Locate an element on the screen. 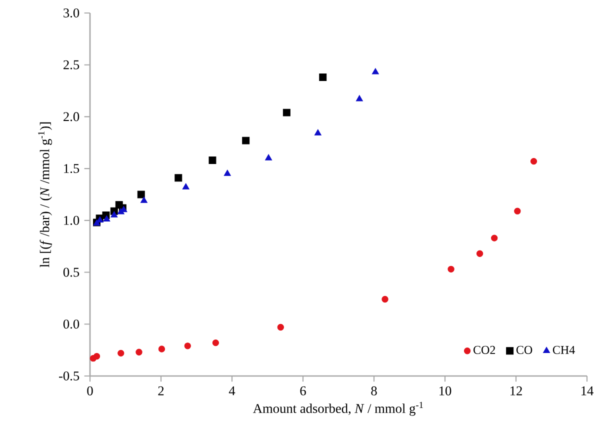 Image resolution: width=597 pixels, height=441 pixels. legend-label: CH4 is located at coordinates (563, 350).